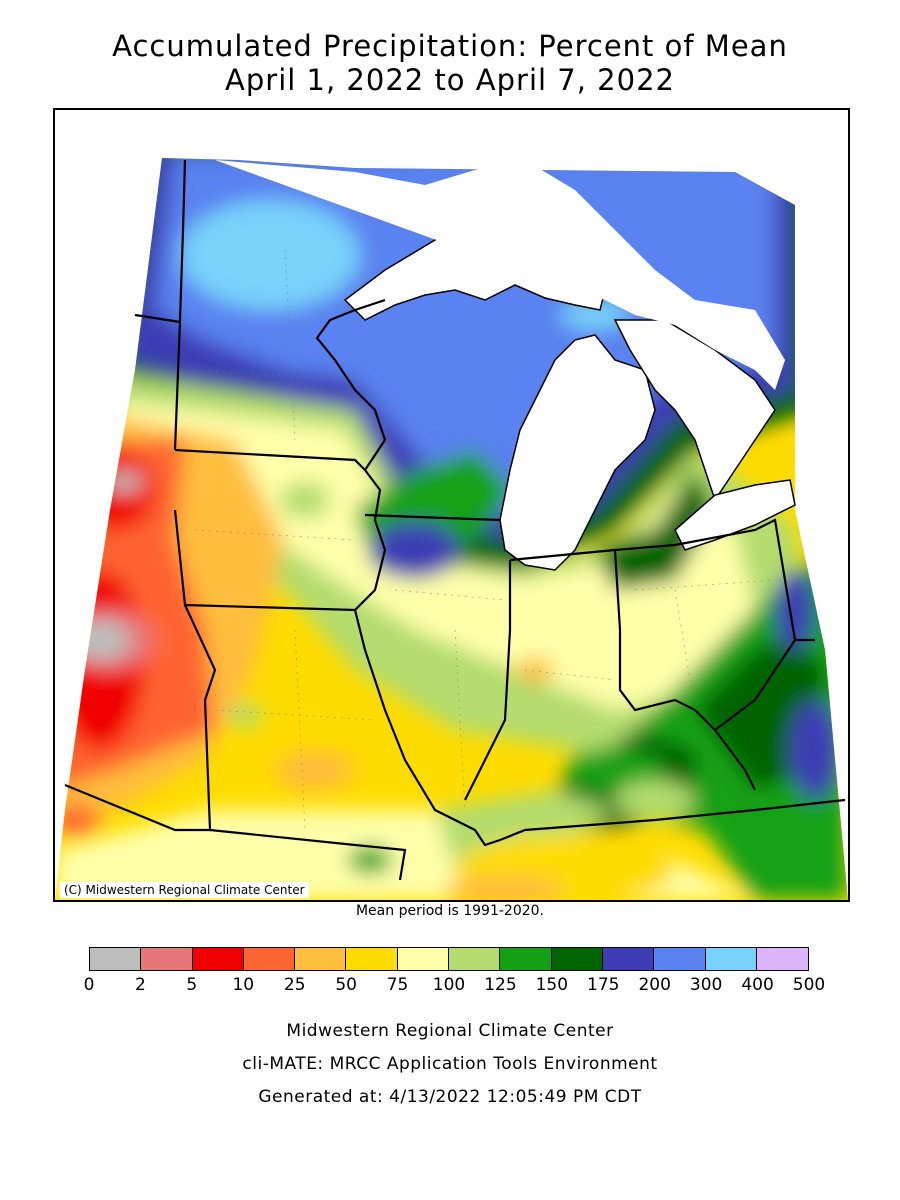 The width and height of the screenshot is (900, 1200). I want to click on footer-generated: Generated at: 4/13/2022 12:05:49 PM CDT, so click(450, 1097).